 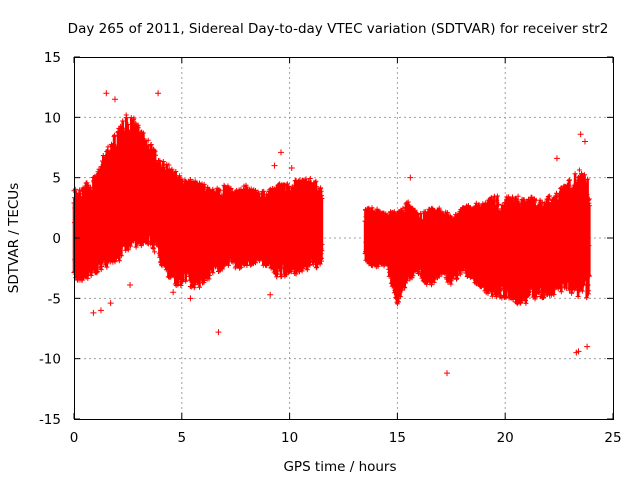 What do you see at coordinates (74, 438) in the screenshot?
I see `x-tick-label: 0` at bounding box center [74, 438].